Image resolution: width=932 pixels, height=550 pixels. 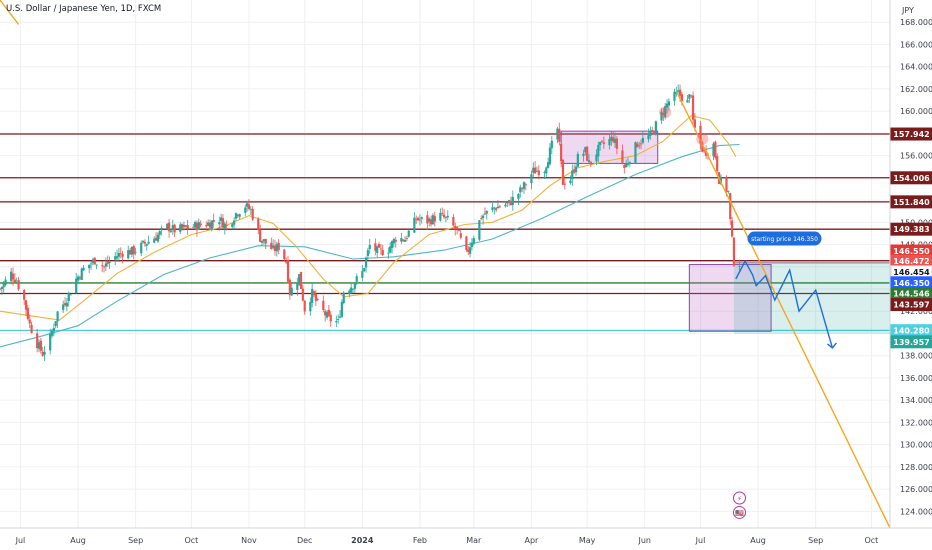 What do you see at coordinates (362, 540) in the screenshot?
I see `x-tick-label: 2024` at bounding box center [362, 540].